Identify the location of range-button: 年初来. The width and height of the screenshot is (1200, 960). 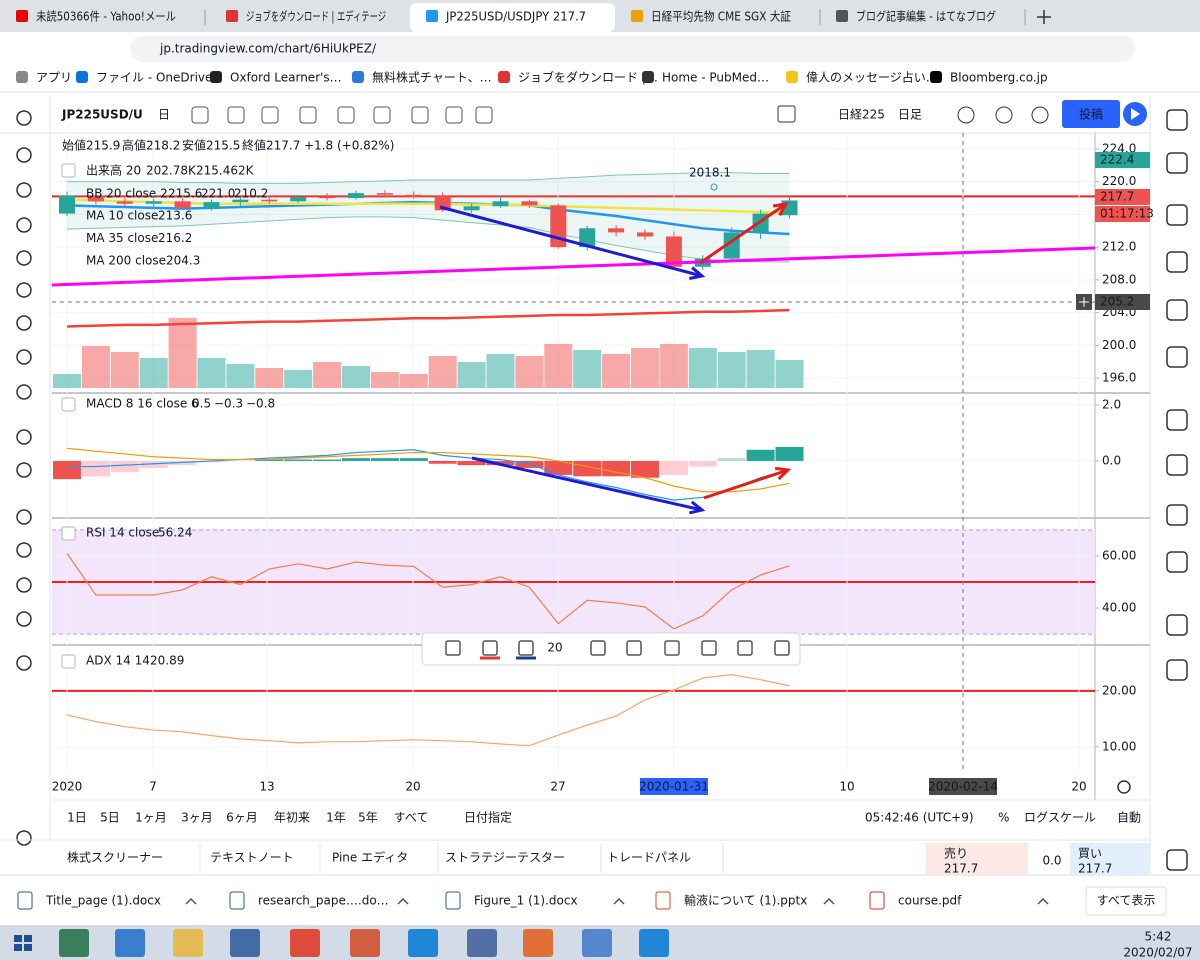
(292, 818).